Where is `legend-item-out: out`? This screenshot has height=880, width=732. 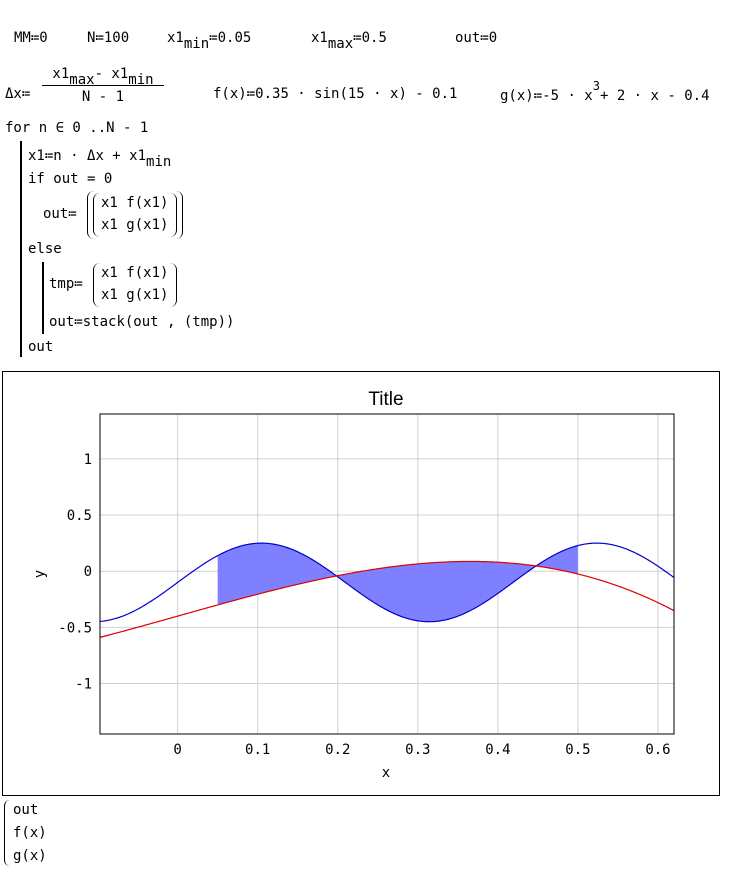 legend-item-out: out is located at coordinates (26, 810).